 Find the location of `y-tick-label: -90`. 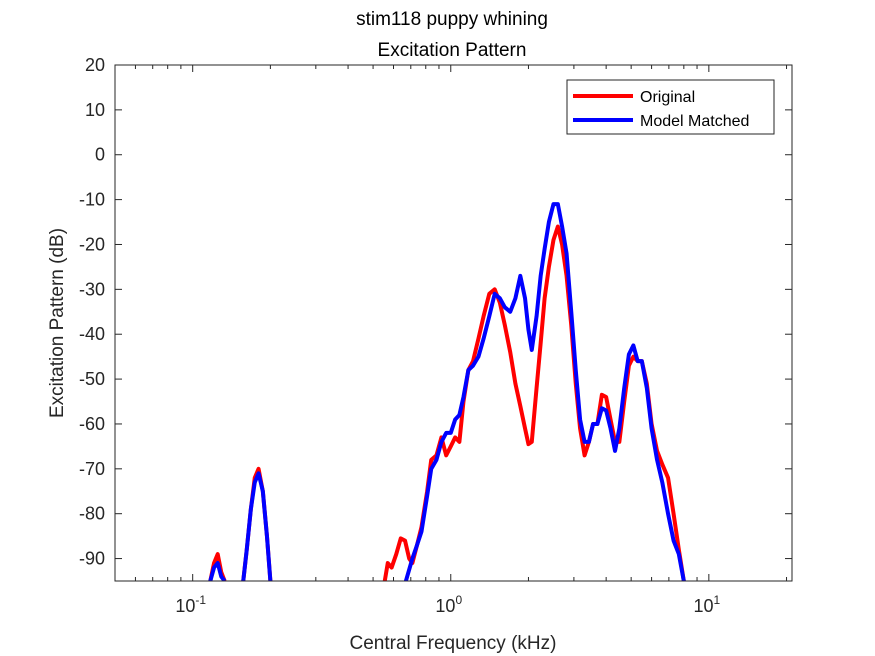

y-tick-label: -90 is located at coordinates (92, 559).